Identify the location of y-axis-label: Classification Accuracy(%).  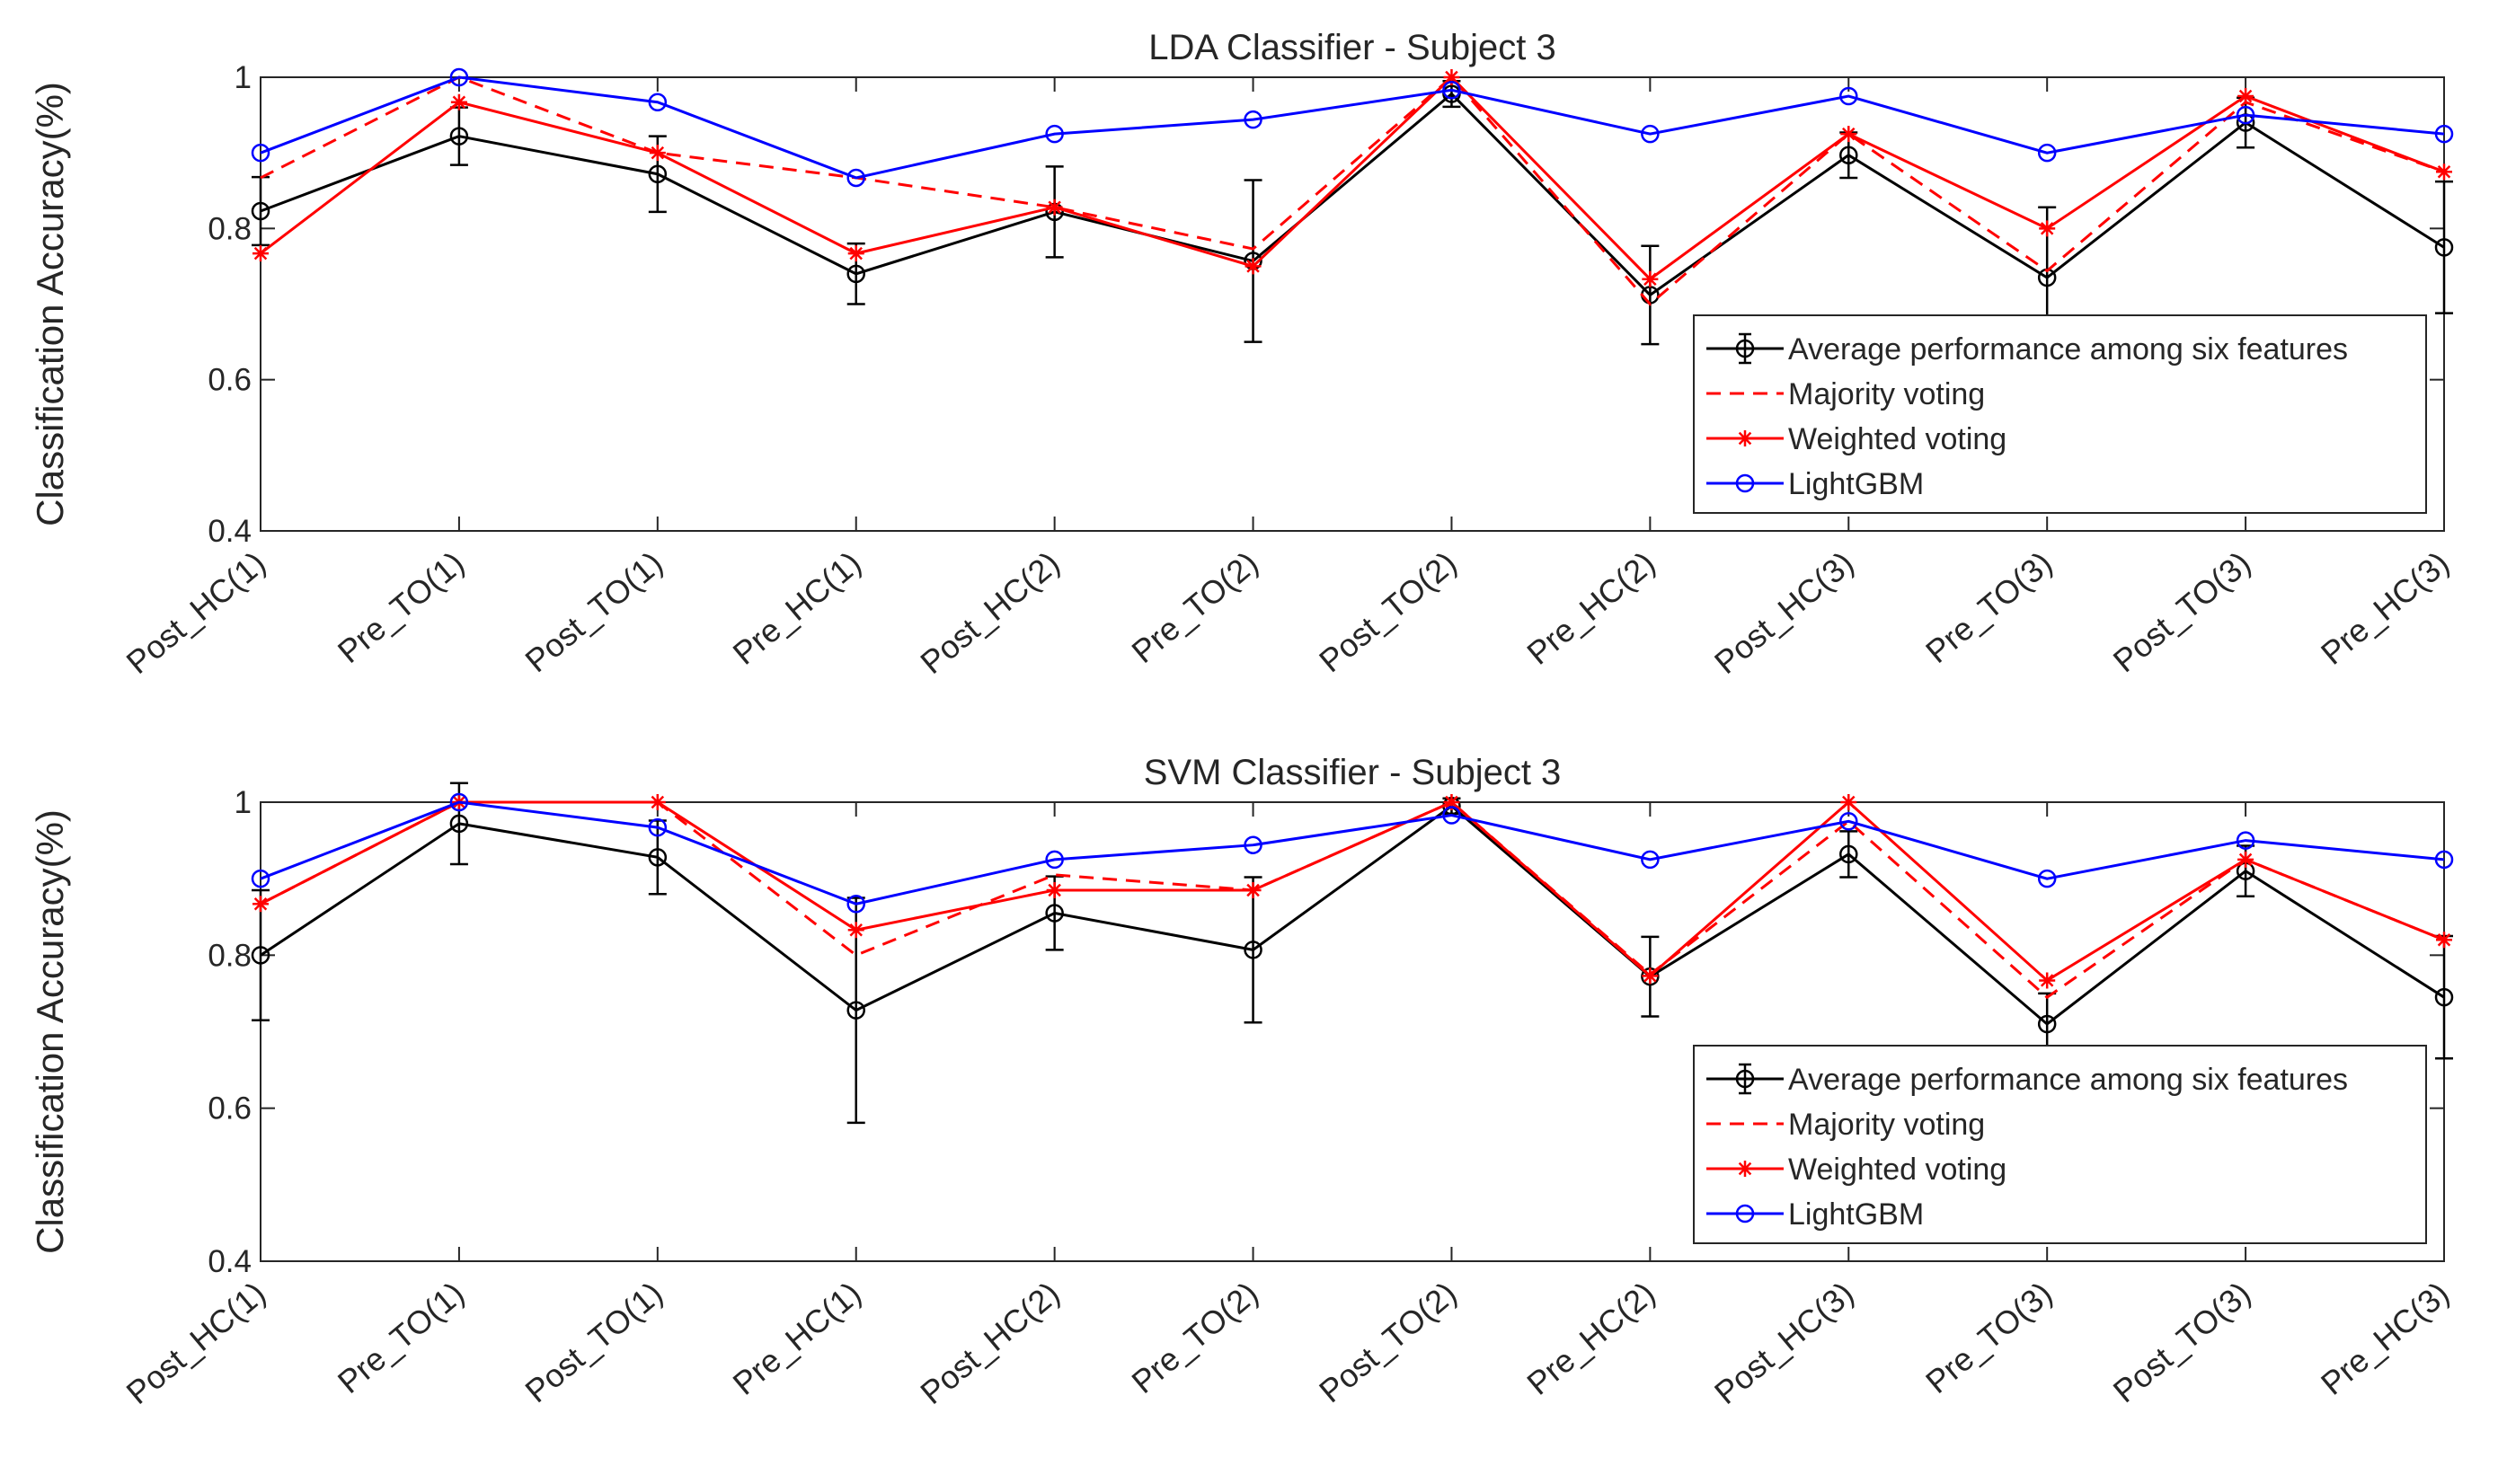
(50, 304).